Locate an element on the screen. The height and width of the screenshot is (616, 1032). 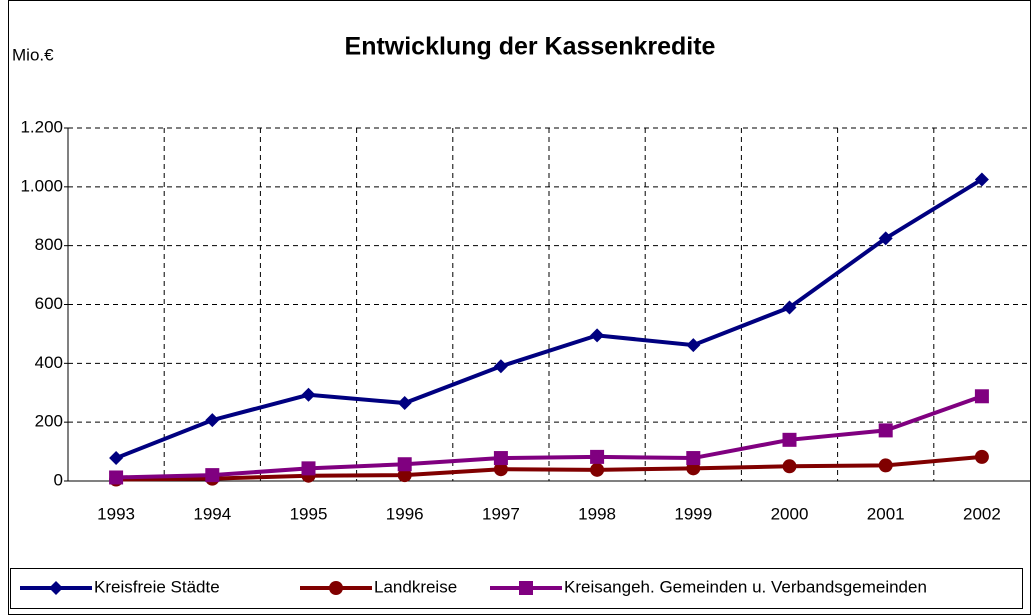
x-tick-label: 1999 is located at coordinates (693, 513).